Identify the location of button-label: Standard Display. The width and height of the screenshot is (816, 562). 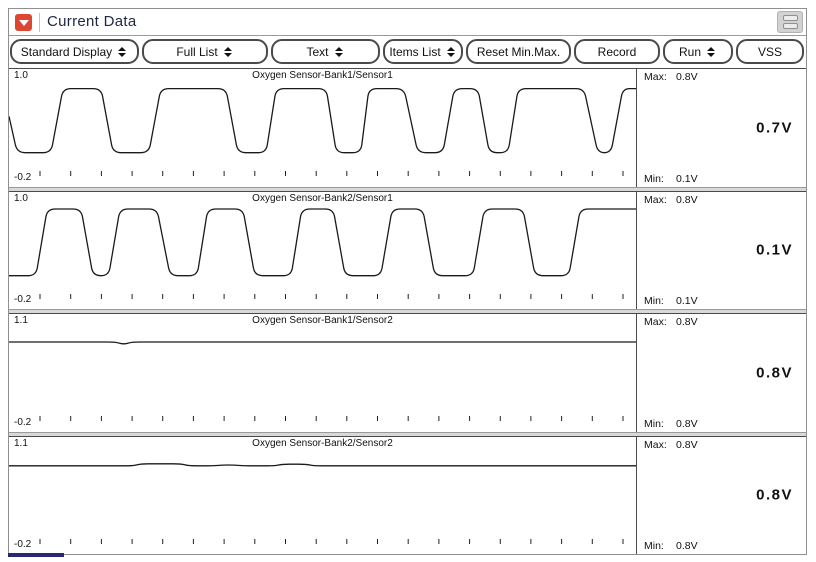
(66, 51).